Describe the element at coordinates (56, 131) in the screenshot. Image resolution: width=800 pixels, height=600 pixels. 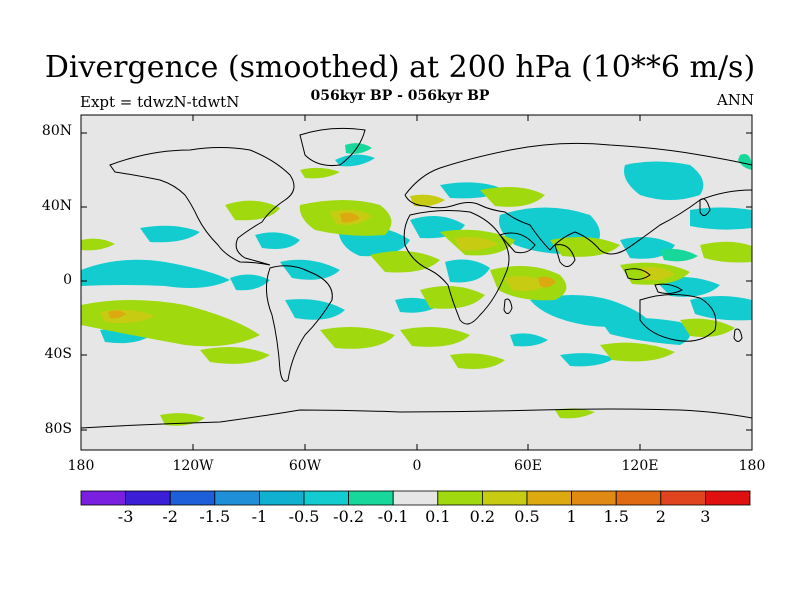
I see `lat-tick-label: 80N` at that location.